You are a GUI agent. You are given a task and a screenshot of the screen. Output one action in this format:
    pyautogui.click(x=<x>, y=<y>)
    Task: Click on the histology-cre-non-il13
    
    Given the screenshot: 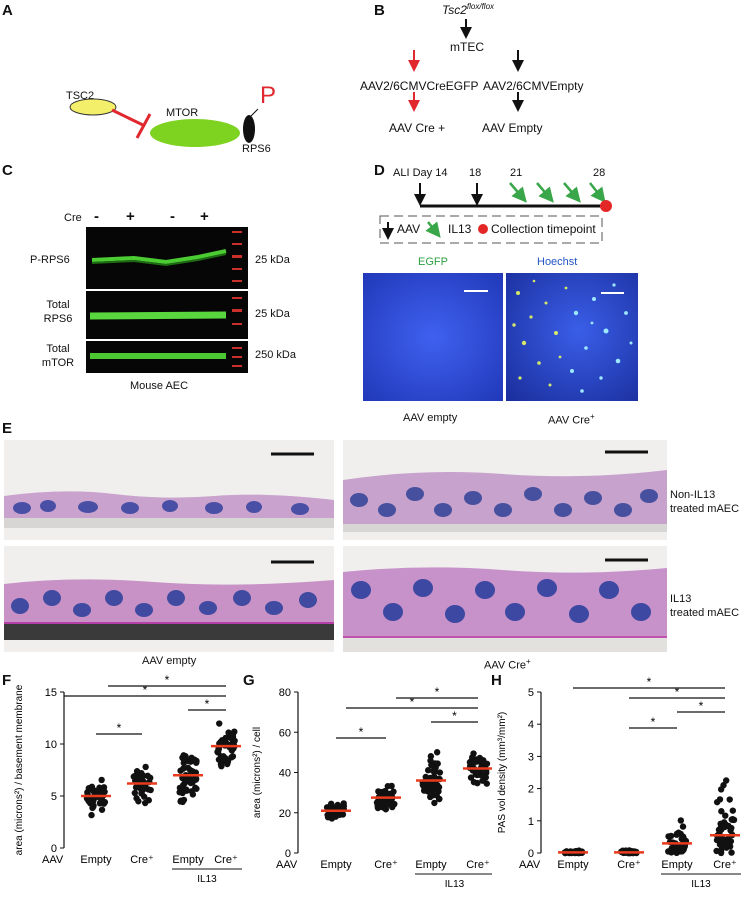 What is the action you would take?
    pyautogui.click(x=505, y=490)
    